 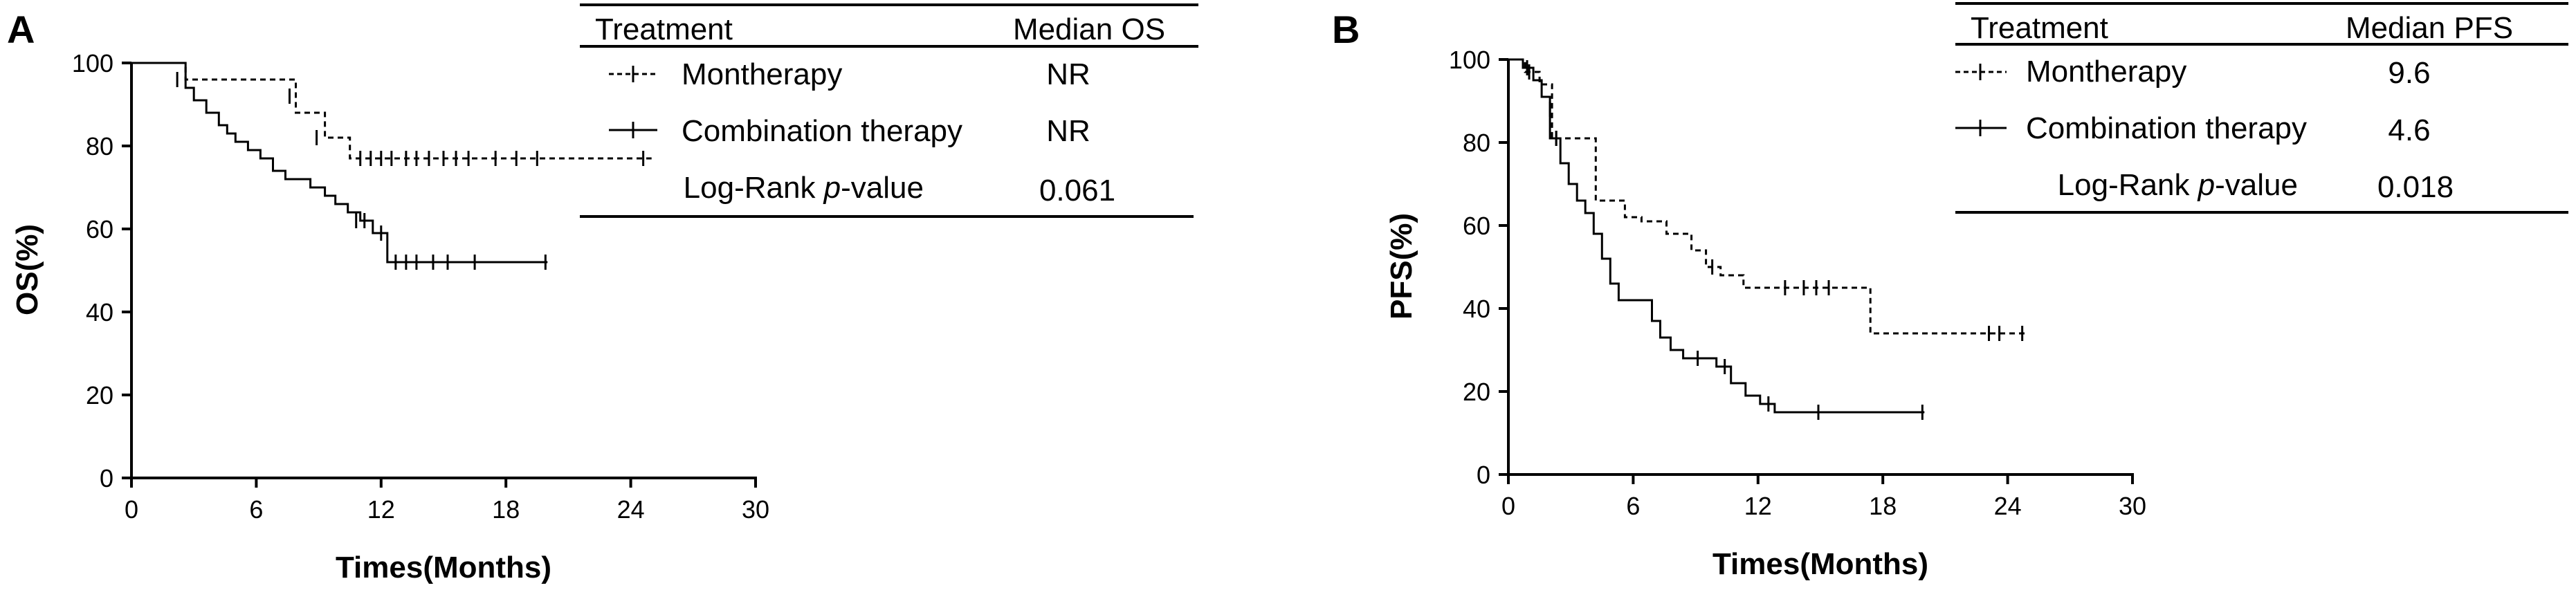 I want to click on table-row-value: 4.6, so click(x=2409, y=130).